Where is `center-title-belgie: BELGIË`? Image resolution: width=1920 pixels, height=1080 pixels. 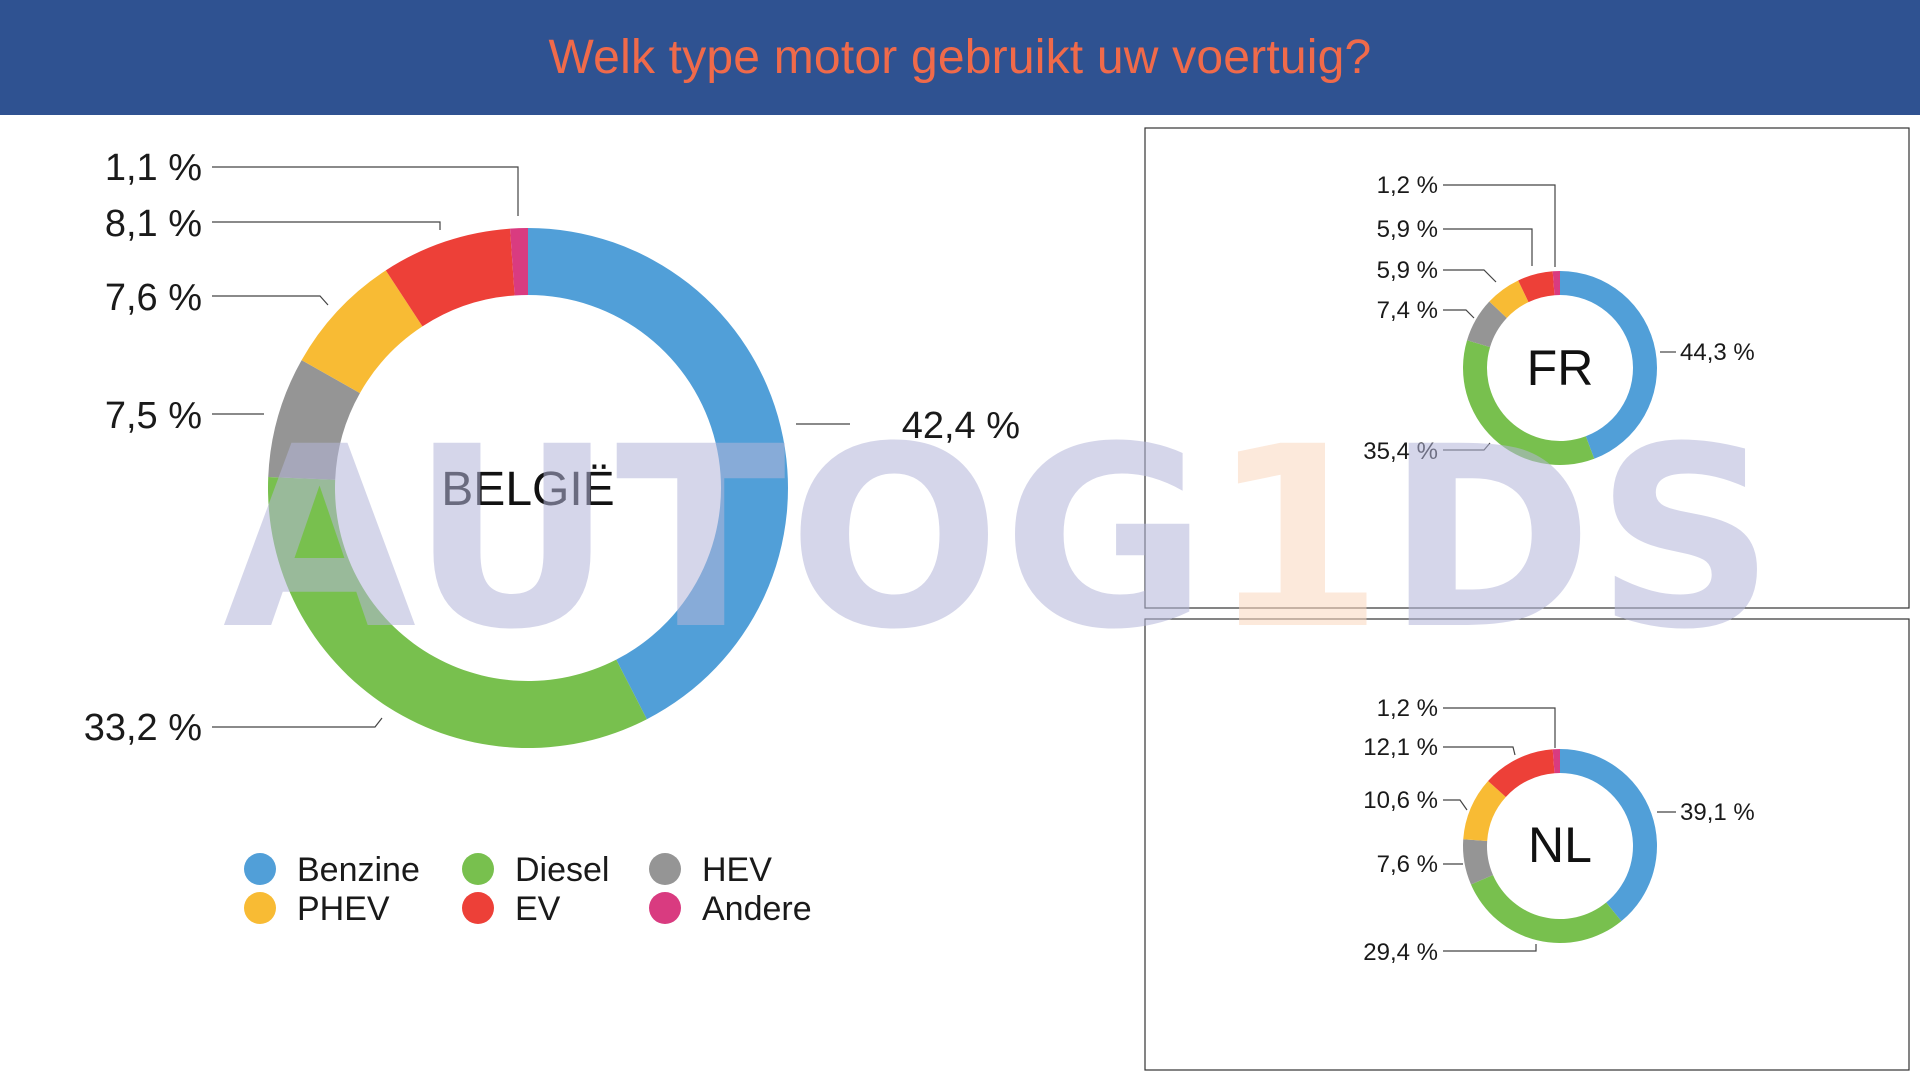
center-title-belgie: BELGIË is located at coordinates (527, 489).